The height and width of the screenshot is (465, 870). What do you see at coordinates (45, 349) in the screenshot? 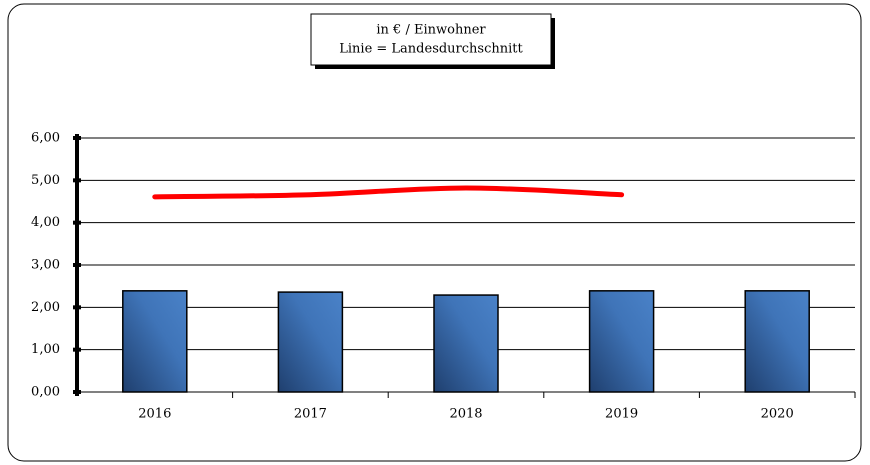
I see `y-tick-label: 1,00` at bounding box center [45, 349].